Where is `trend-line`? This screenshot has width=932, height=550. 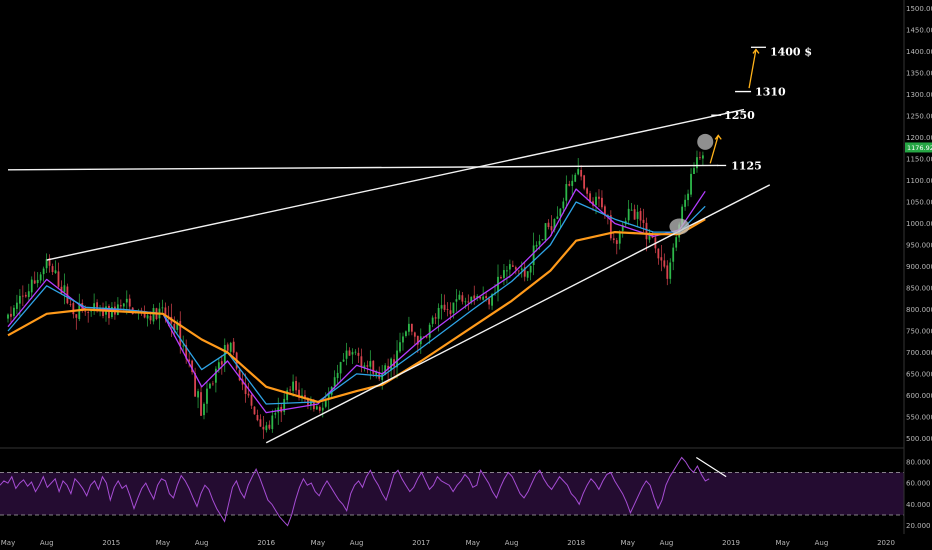 trend-line is located at coordinates (363, 167).